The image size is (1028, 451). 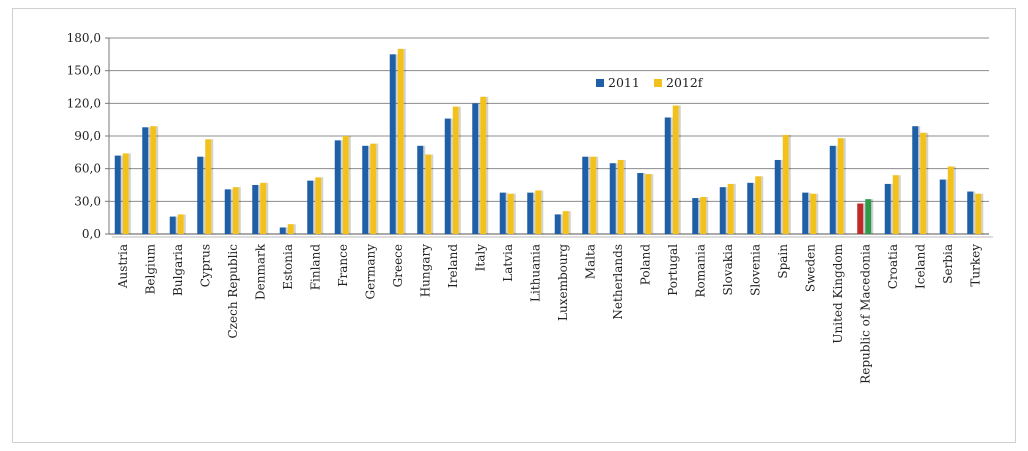 What do you see at coordinates (585, 195) in the screenshot?
I see `bar-malta-2011` at bounding box center [585, 195].